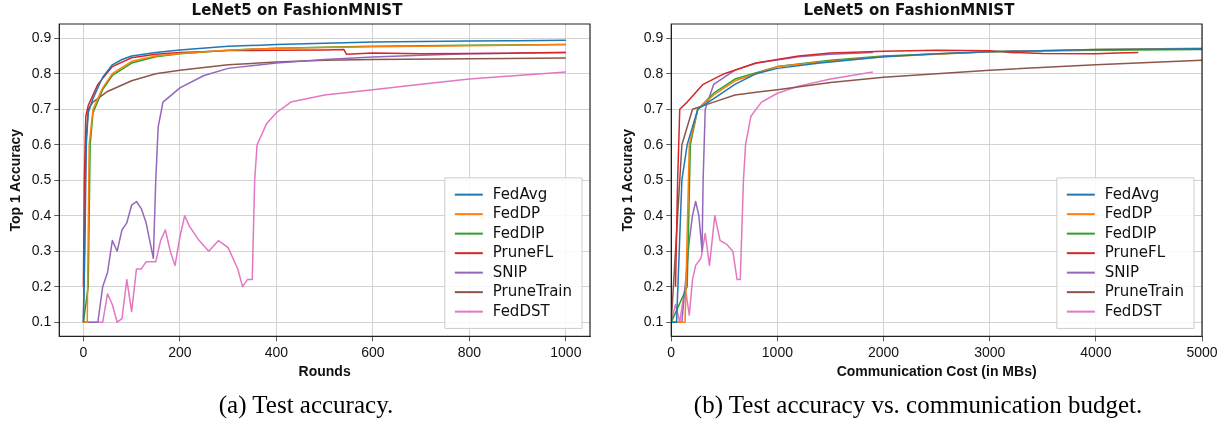 This screenshot has height=437, width=1225. I want to click on x-tick-label: 200, so click(180, 351).